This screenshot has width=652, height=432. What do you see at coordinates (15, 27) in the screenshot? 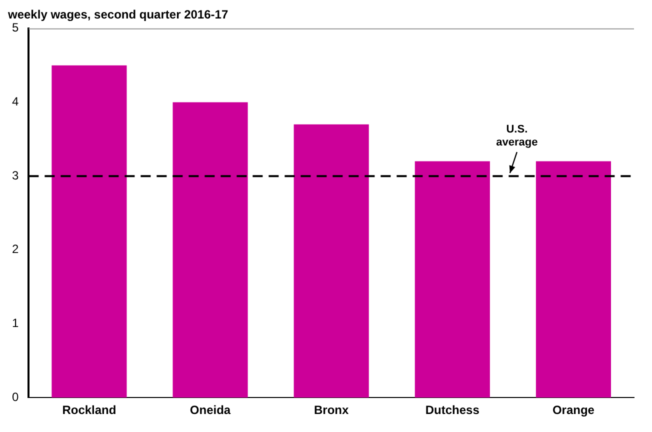
I see `y-tick-label: 5` at bounding box center [15, 27].